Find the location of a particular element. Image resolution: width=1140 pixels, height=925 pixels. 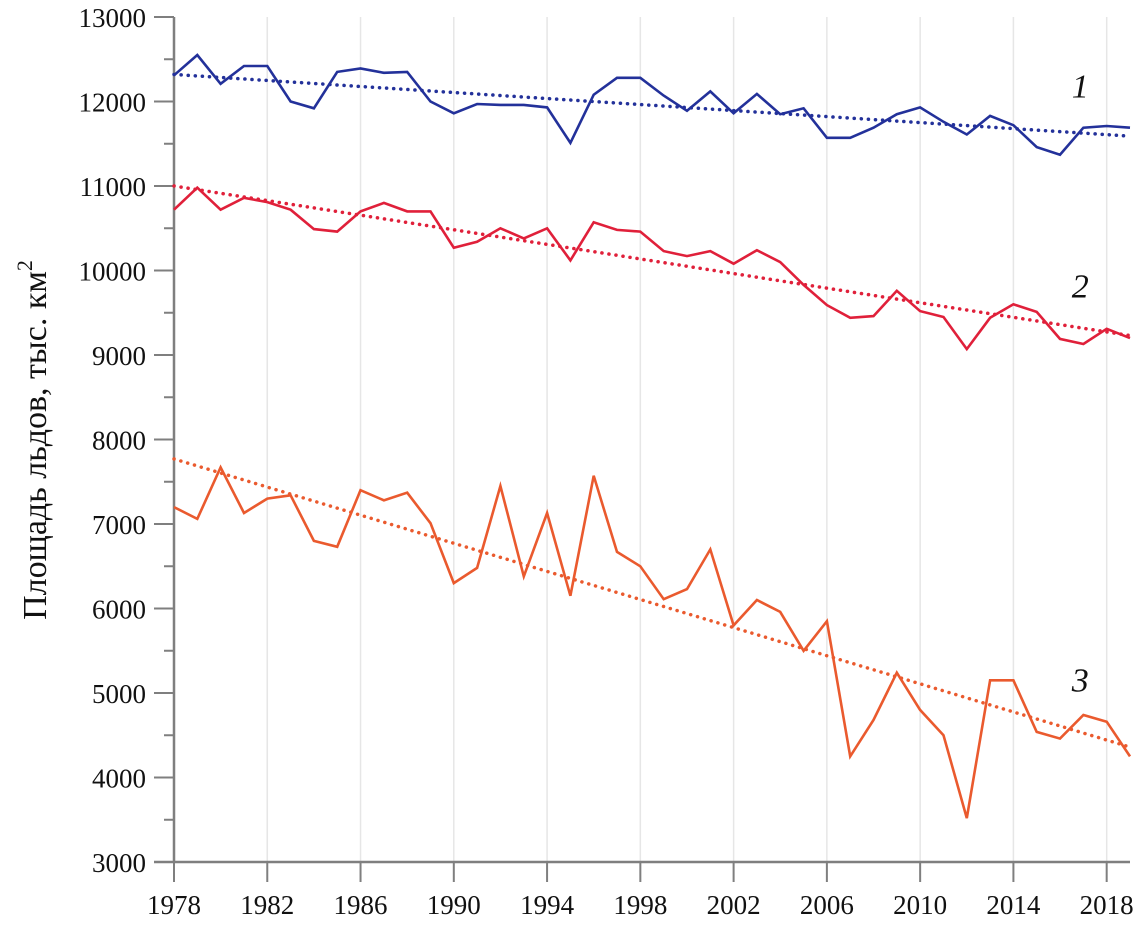

y-tick-label: 8000 is located at coordinates (119, 441).